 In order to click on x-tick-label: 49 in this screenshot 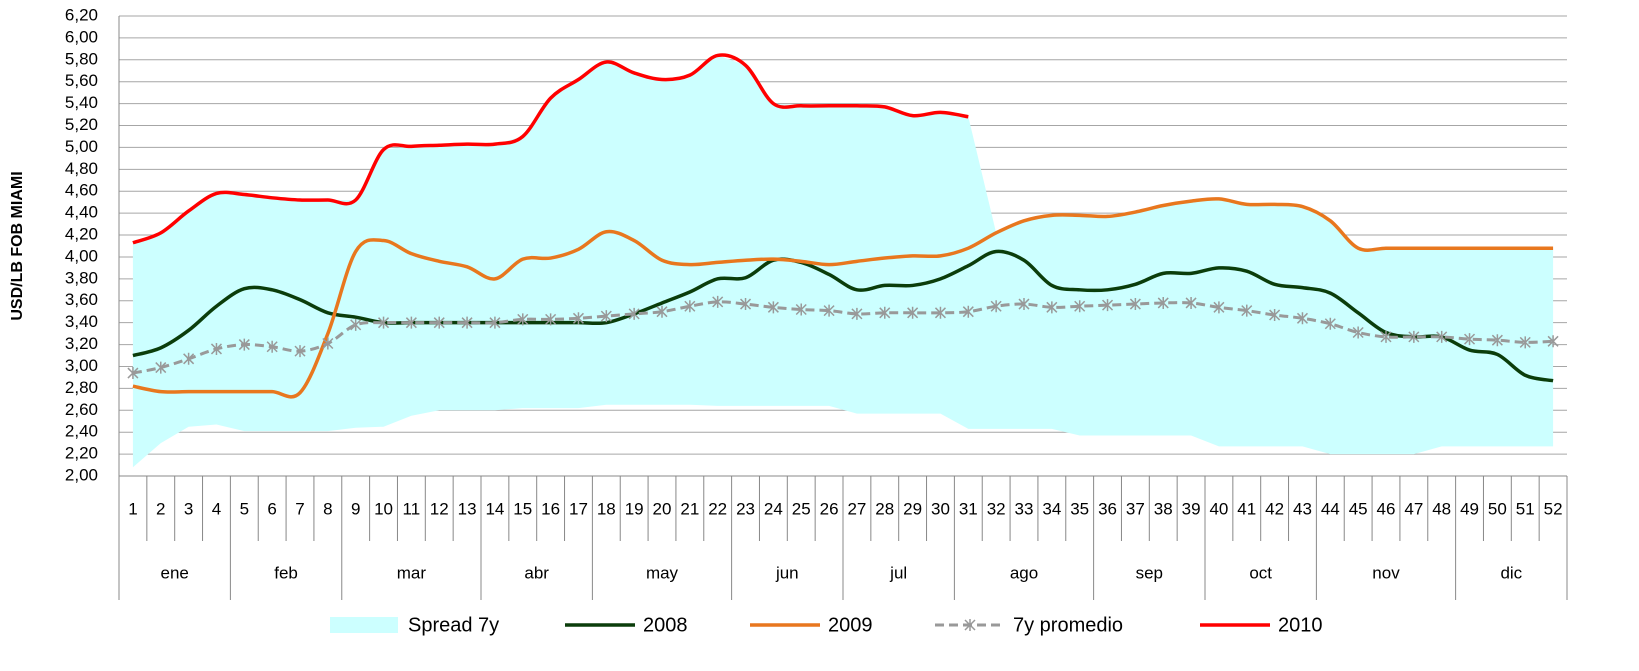, I will do `click(1469, 508)`.